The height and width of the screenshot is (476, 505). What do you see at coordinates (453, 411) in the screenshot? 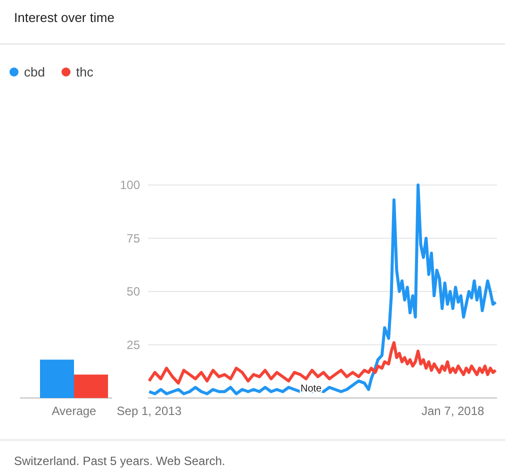
I see `x-tick-label: Jan 7, 2018` at bounding box center [453, 411].